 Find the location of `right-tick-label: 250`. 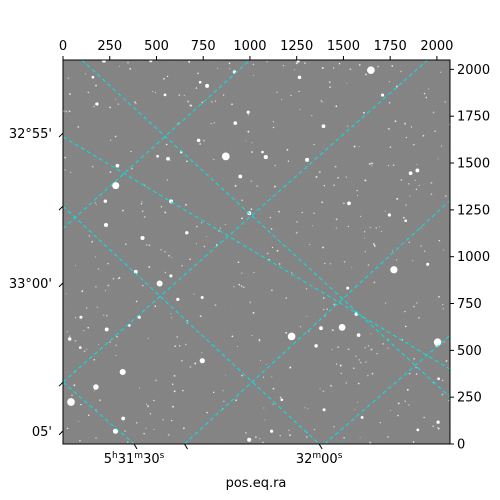

right-tick-label: 250 is located at coordinates (469, 398).